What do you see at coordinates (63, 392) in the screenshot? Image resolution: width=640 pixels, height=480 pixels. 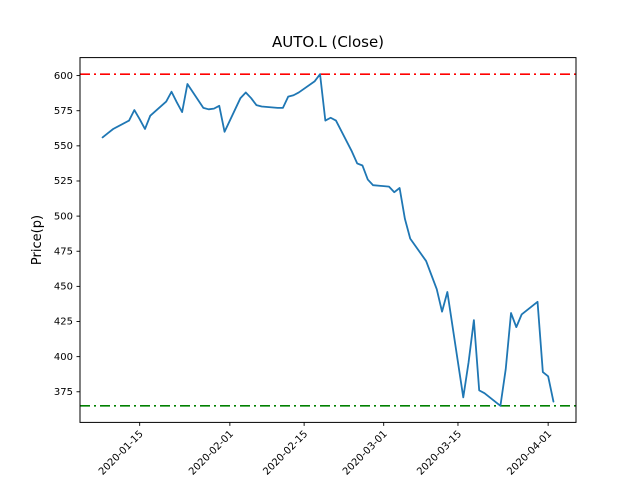 I see `y-axis-tick-label: 375` at bounding box center [63, 392].